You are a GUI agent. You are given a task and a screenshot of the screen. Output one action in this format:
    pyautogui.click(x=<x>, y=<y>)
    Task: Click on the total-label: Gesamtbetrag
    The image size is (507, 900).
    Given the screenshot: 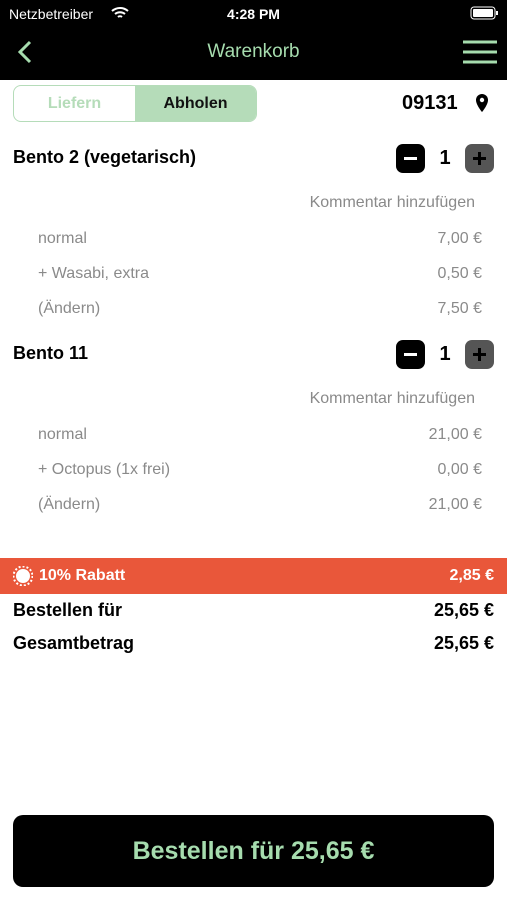 What is the action you would take?
    pyautogui.click(x=74, y=643)
    